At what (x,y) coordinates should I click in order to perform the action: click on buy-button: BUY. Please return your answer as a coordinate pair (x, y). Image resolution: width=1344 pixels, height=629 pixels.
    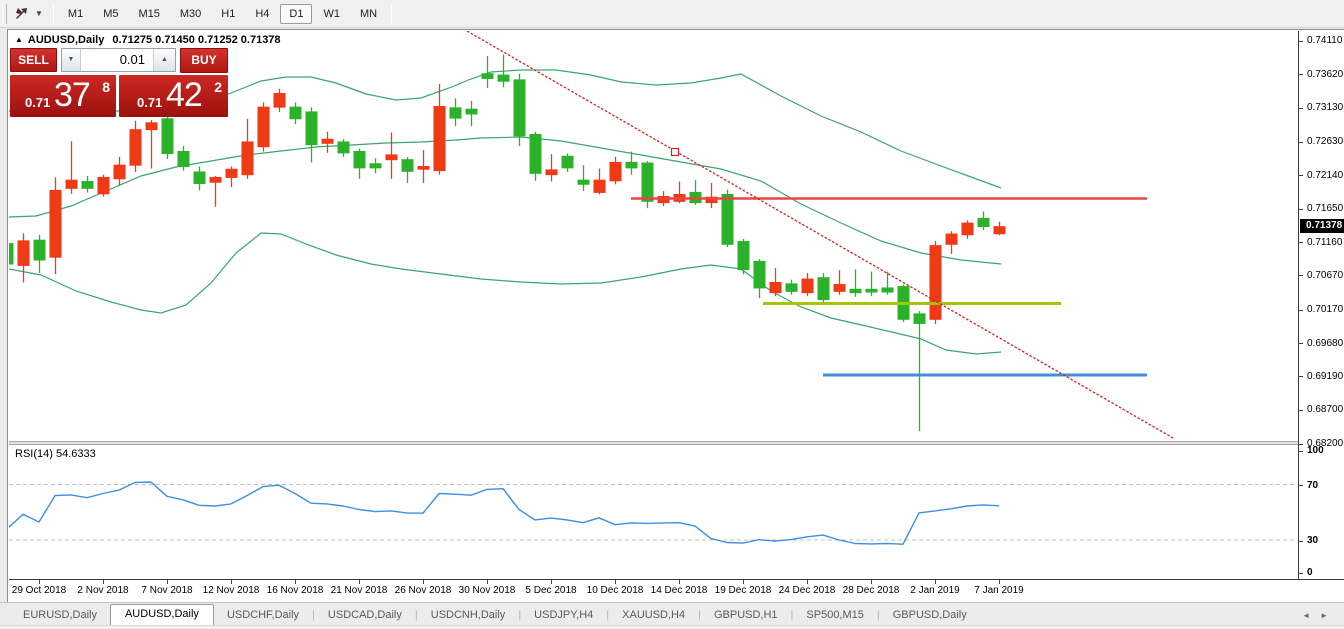
    Looking at the image, I should click on (204, 60).